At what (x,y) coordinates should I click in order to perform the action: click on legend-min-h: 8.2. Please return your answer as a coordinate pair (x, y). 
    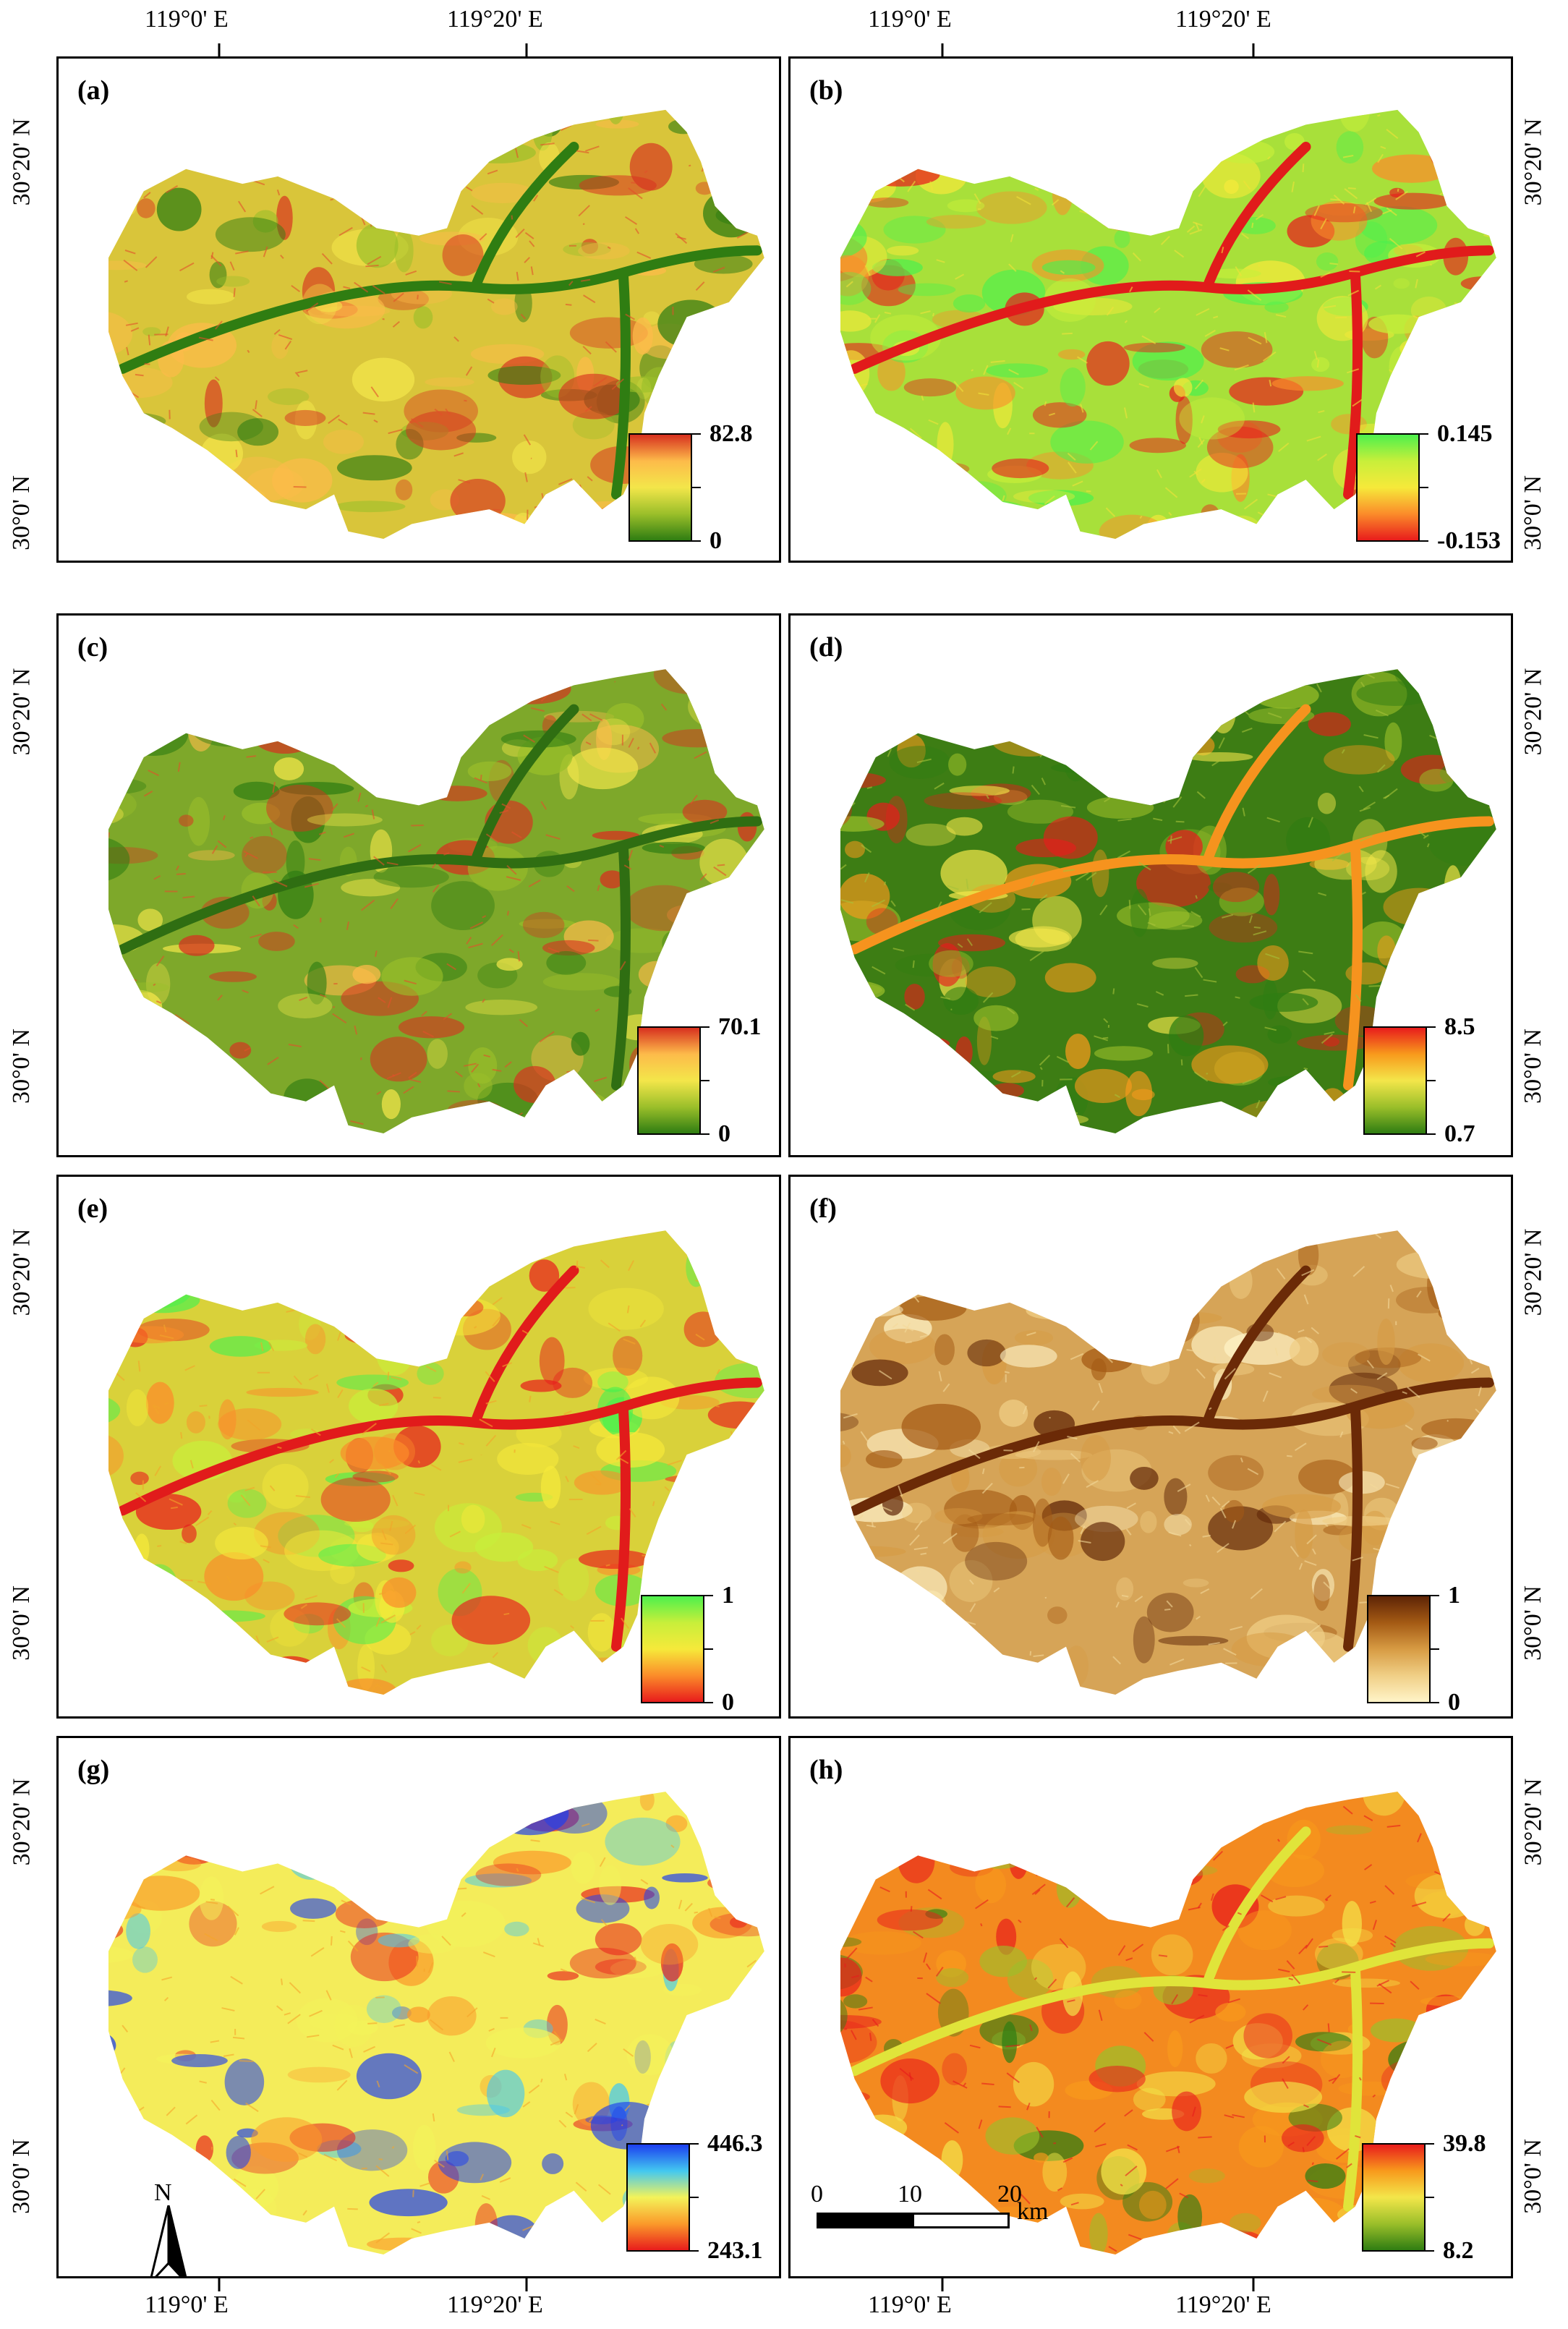
    Looking at the image, I should click on (1458, 2250).